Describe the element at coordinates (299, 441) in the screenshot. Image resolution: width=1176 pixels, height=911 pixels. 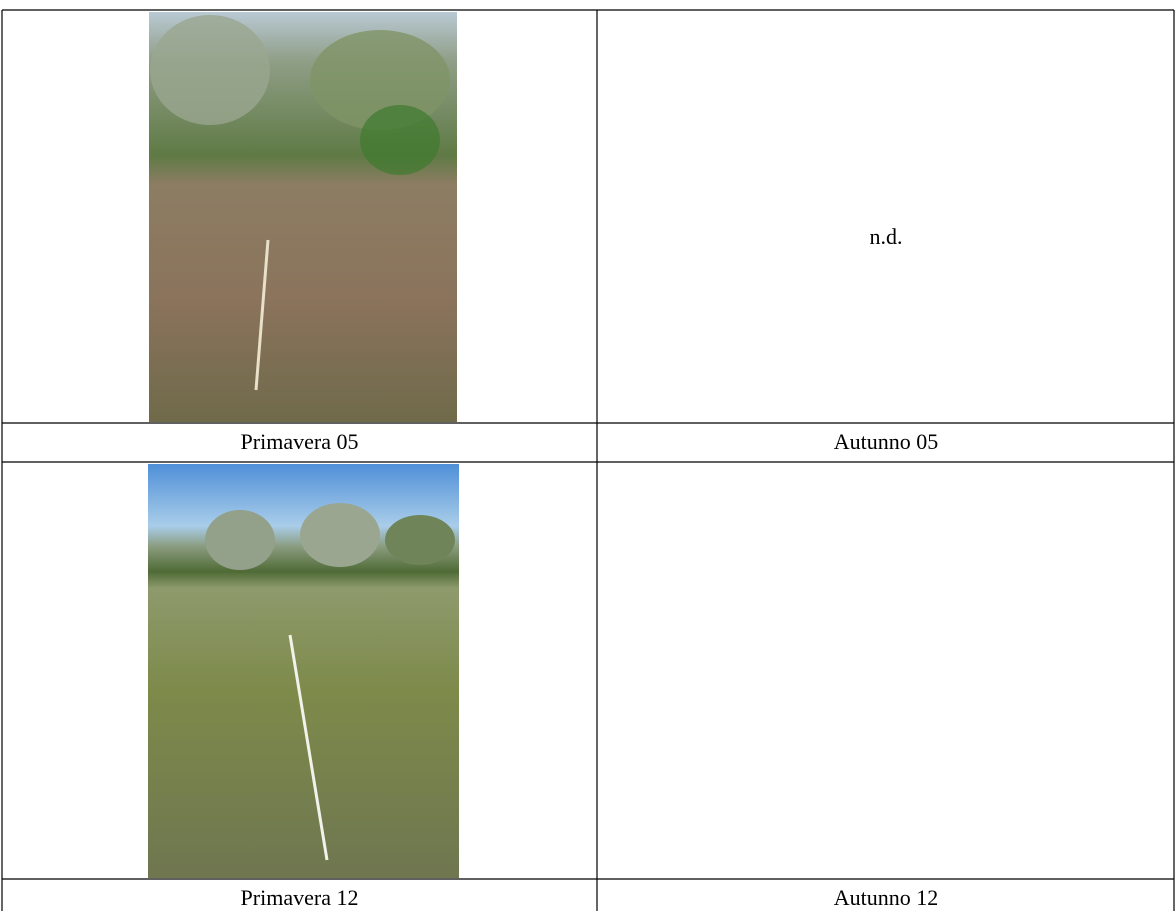
I see `caption: Primavera 05` at that location.